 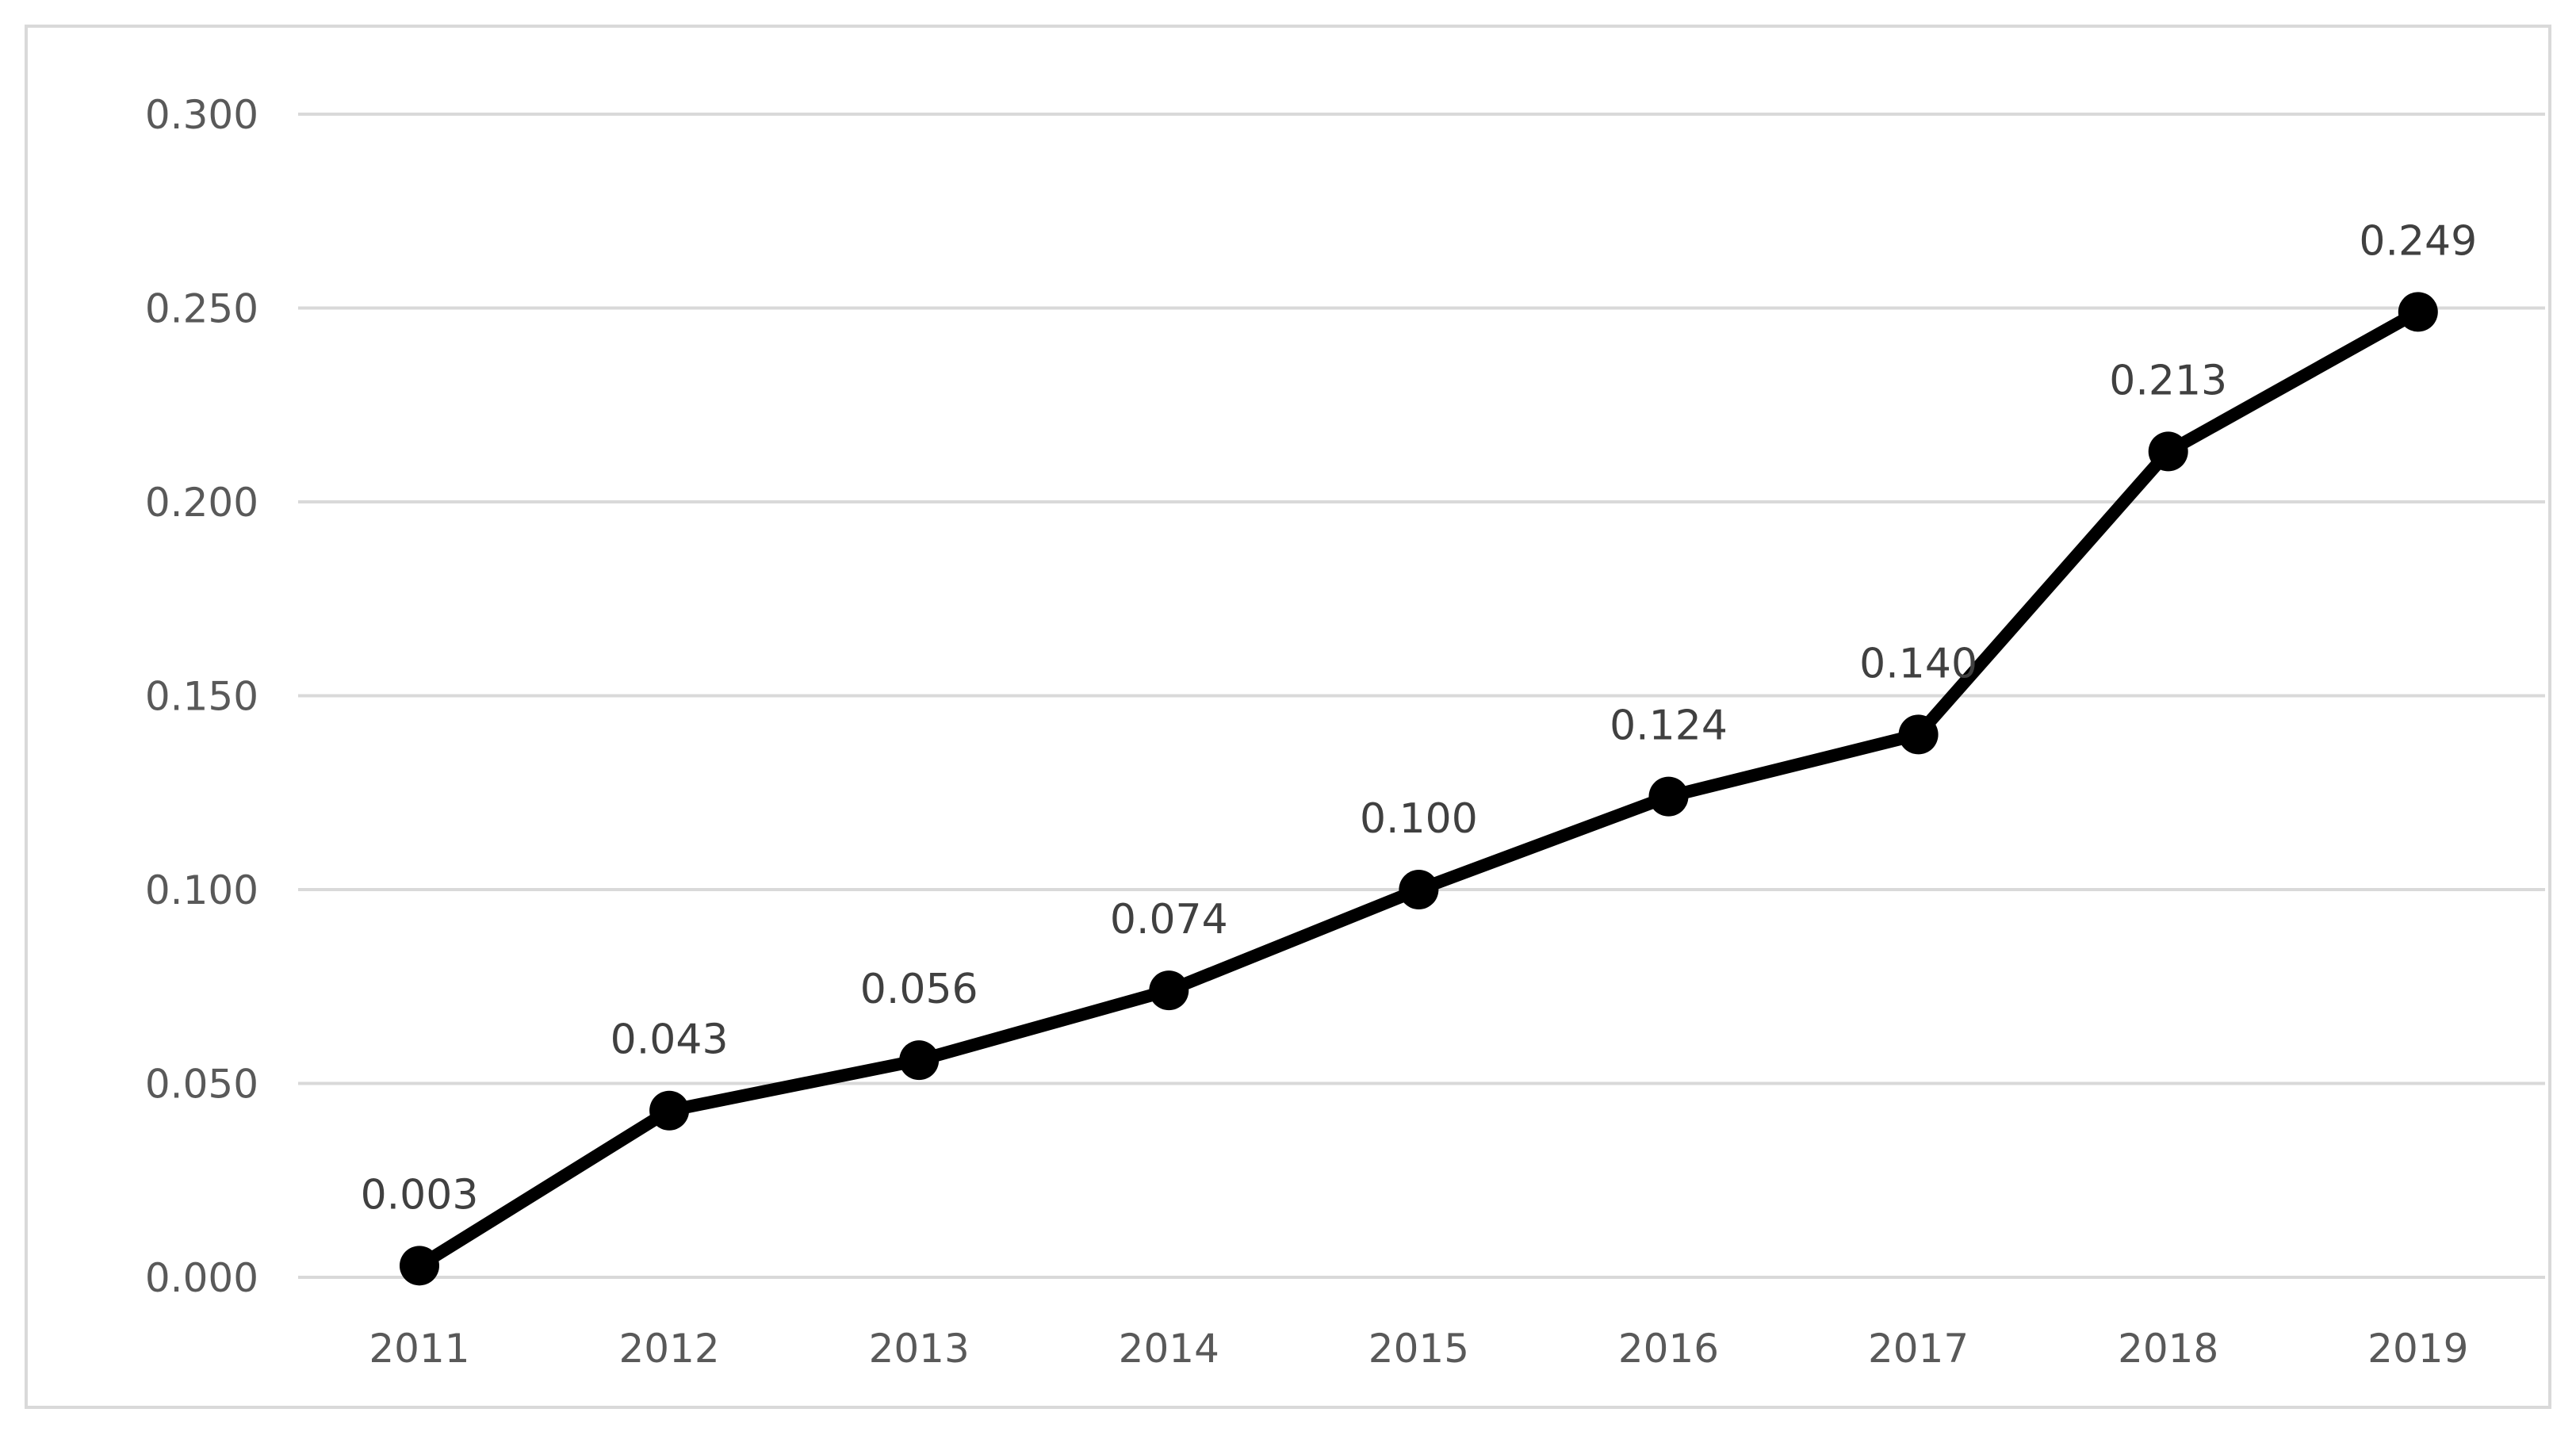 What do you see at coordinates (668, 1349) in the screenshot?
I see `x-tick-label: 2012` at bounding box center [668, 1349].